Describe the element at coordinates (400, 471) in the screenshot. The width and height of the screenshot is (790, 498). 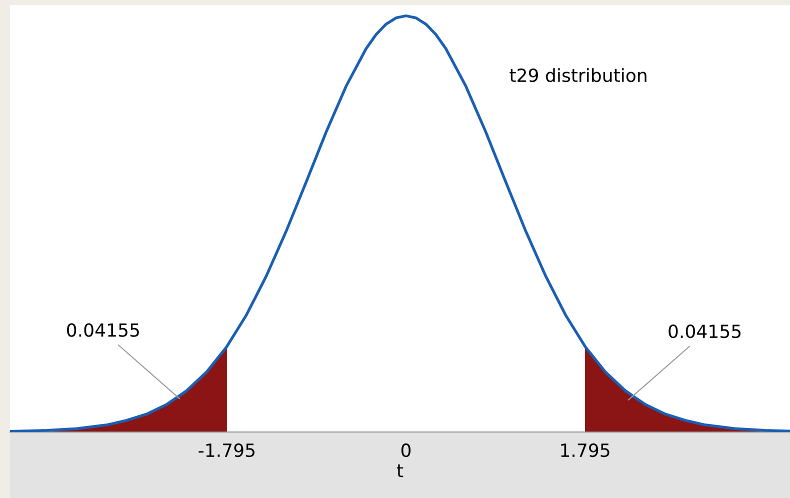
I see `x-axis-title: t` at that location.